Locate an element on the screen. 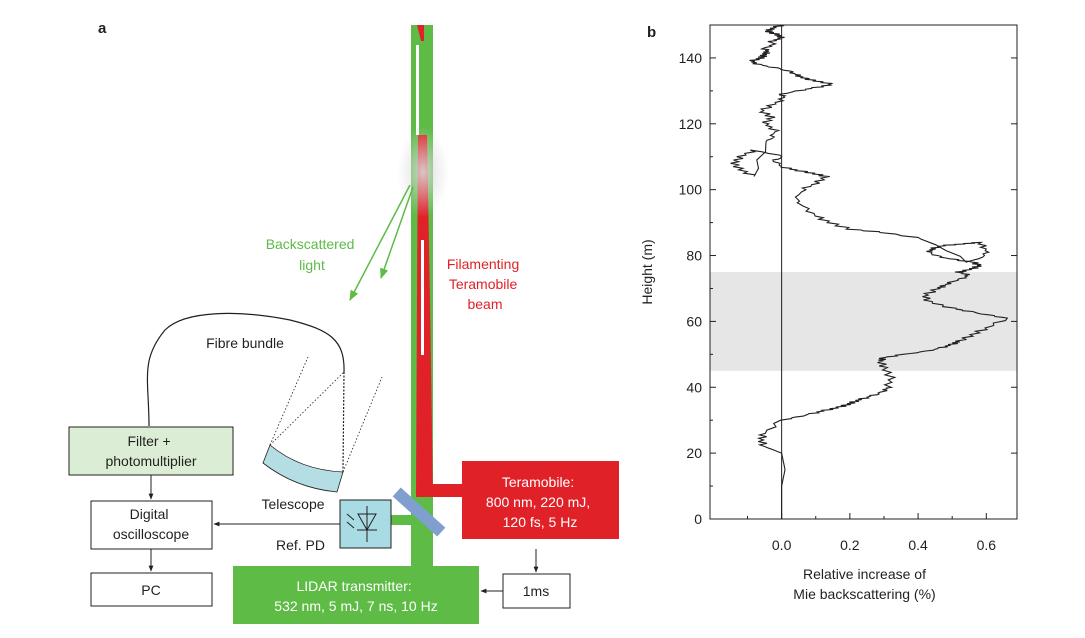  delay-box is located at coordinates (536, 591).